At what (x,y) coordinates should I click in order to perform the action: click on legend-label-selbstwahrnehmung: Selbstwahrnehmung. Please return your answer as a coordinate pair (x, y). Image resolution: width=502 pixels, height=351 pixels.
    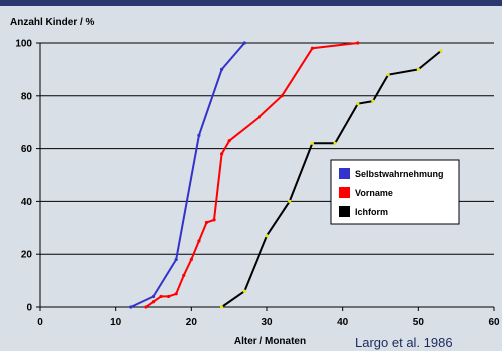
    Looking at the image, I should click on (399, 174).